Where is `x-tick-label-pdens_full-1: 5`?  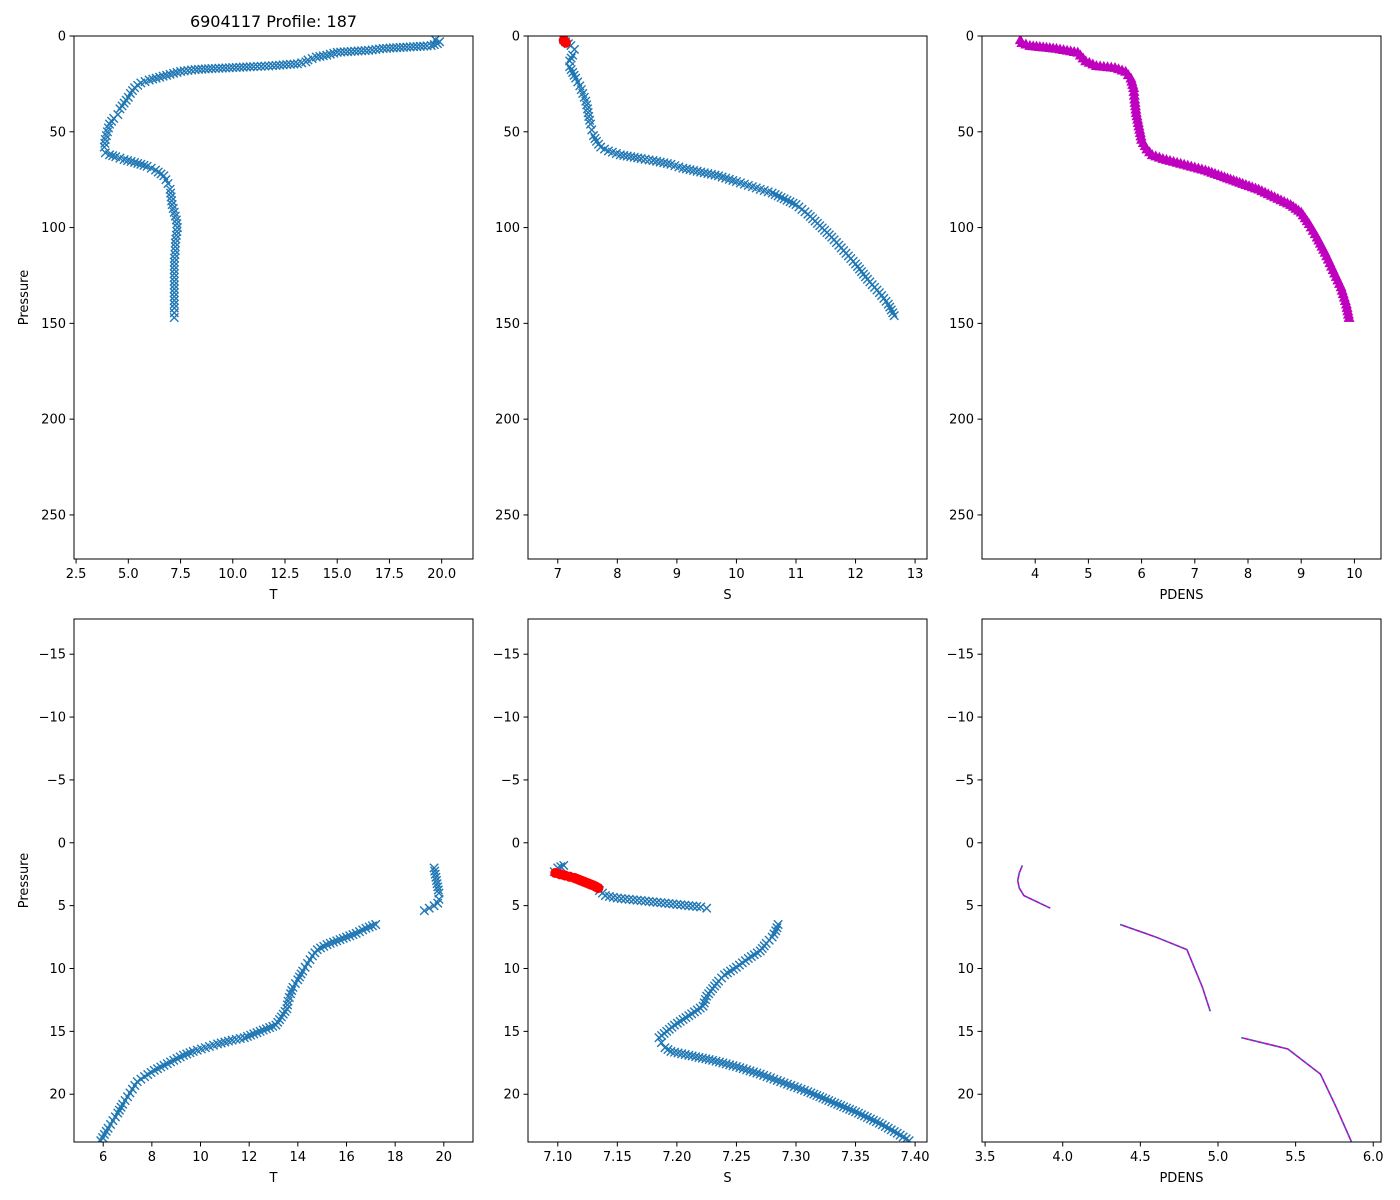 x-tick-label-pdens_full-1: 5 is located at coordinates (1088, 574).